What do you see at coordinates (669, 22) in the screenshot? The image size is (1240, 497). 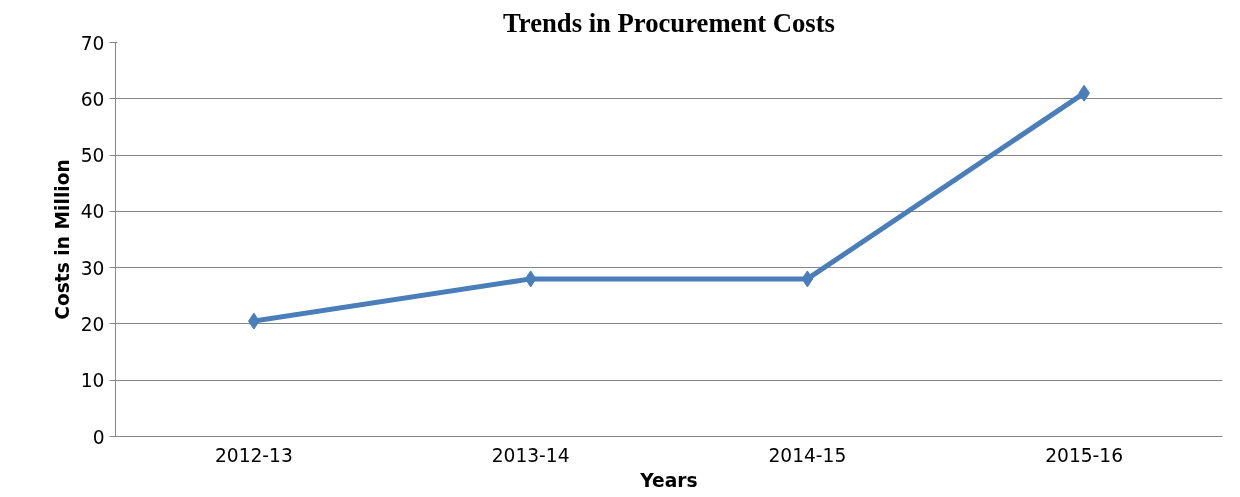 I see `chart-title: Trends in Procurement Costs` at bounding box center [669, 22].